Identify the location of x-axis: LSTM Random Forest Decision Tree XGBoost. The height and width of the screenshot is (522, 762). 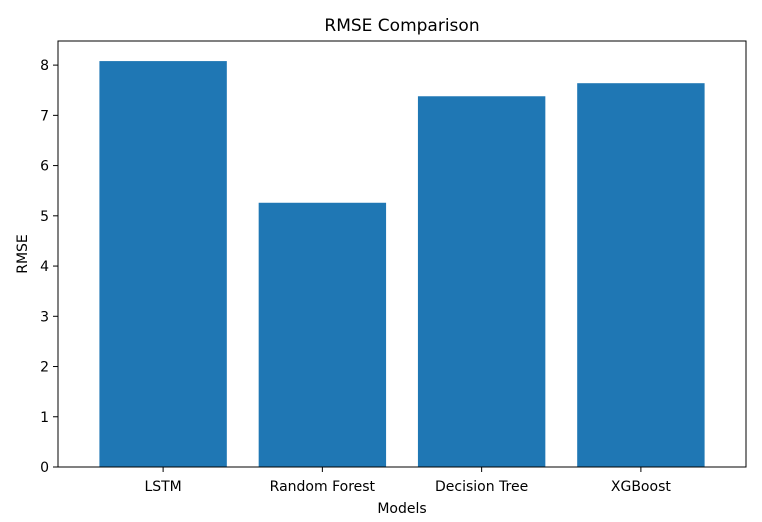
(407, 481).